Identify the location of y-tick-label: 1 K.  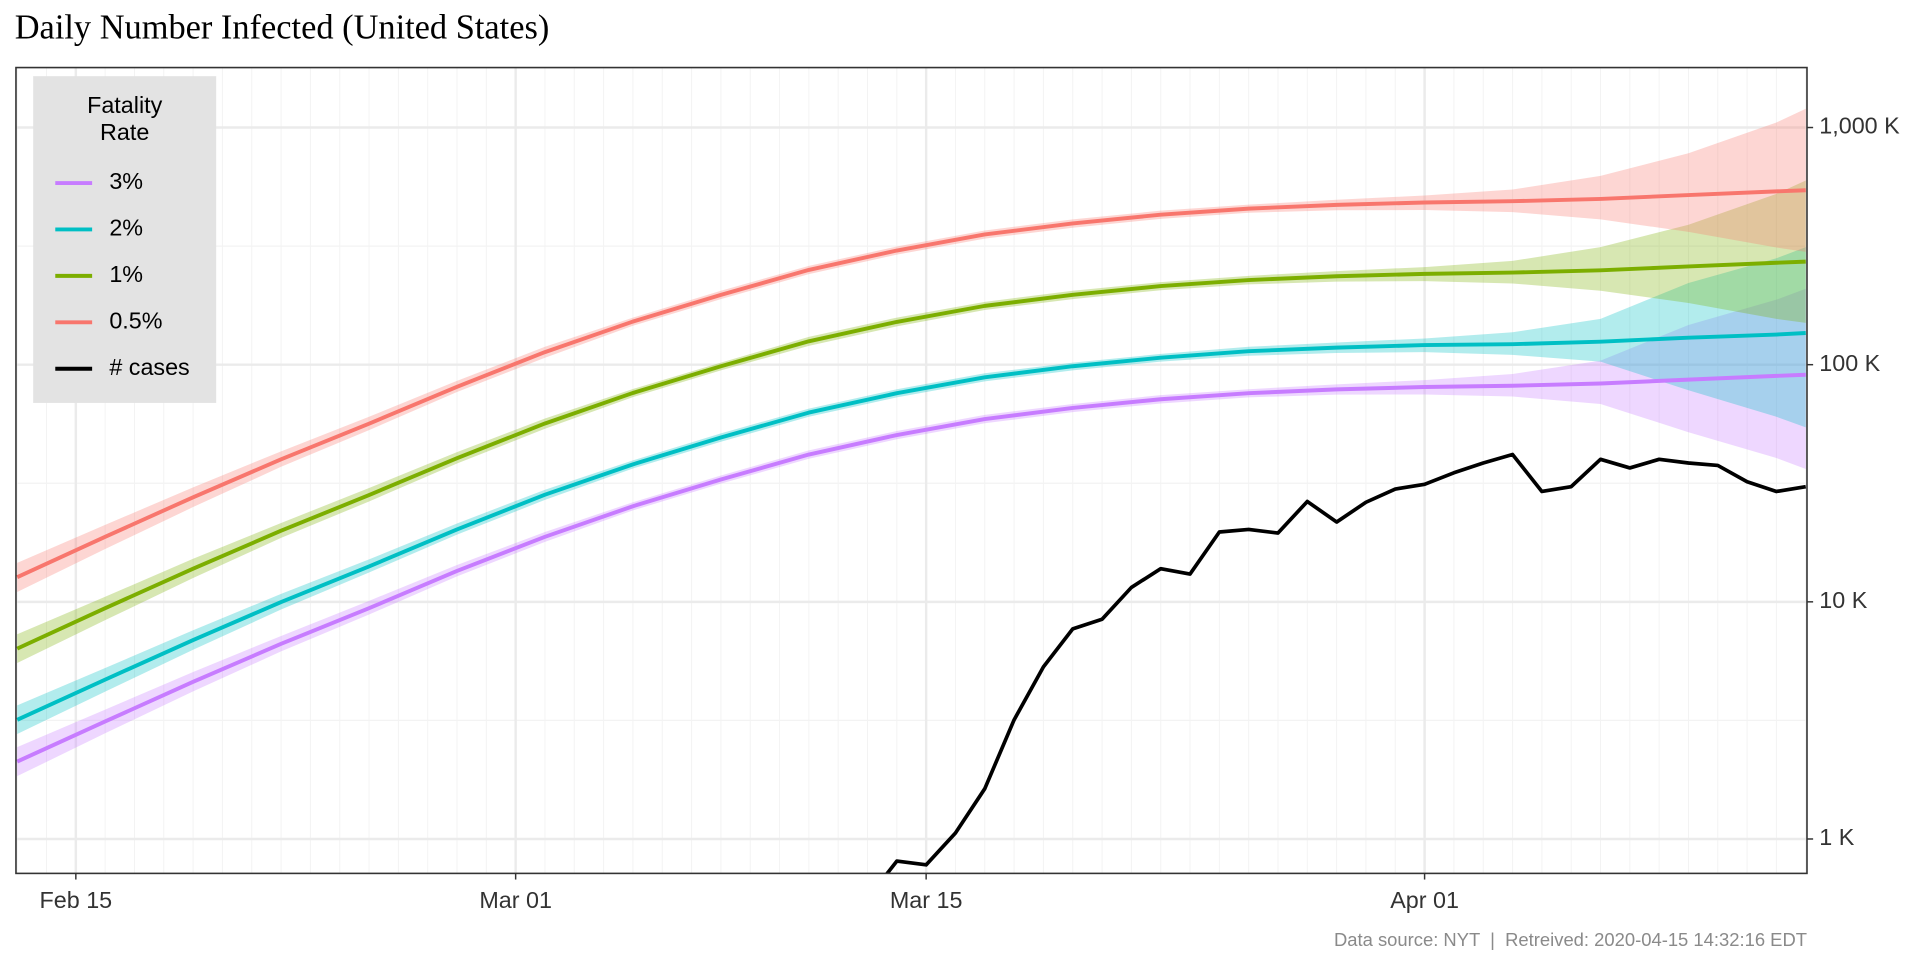
(1836, 837).